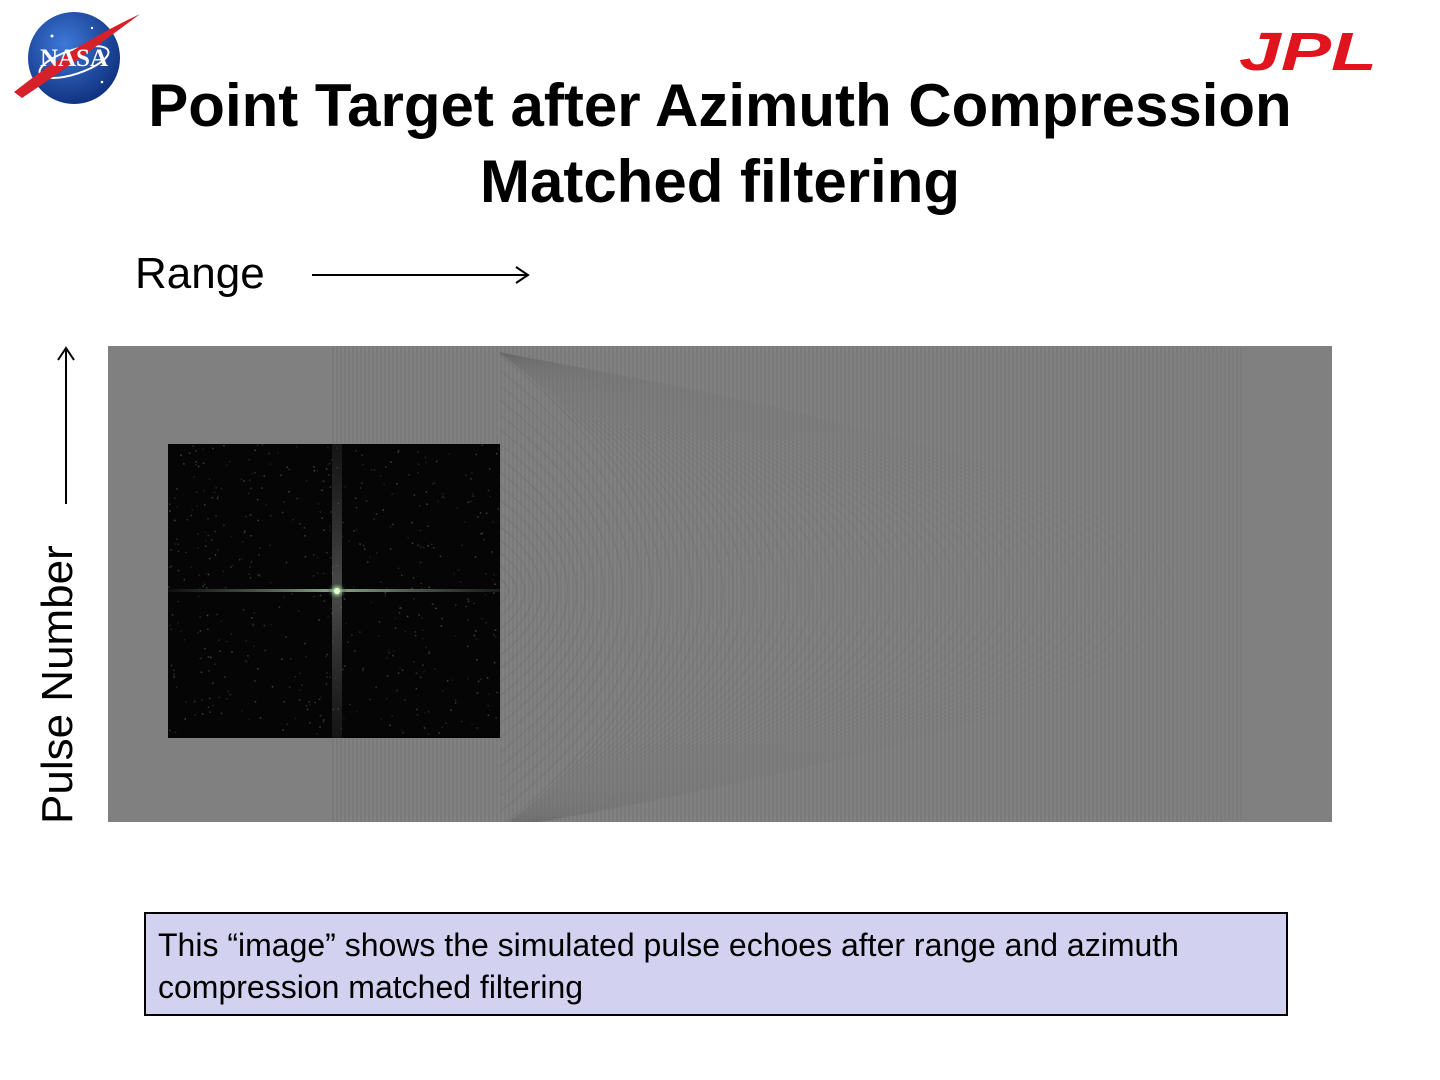 Image resolution: width=1440 pixels, height=1080 pixels. What do you see at coordinates (720, 105) in the screenshot?
I see `slide-title-line-1: Point Target after Azimuth Compression` at bounding box center [720, 105].